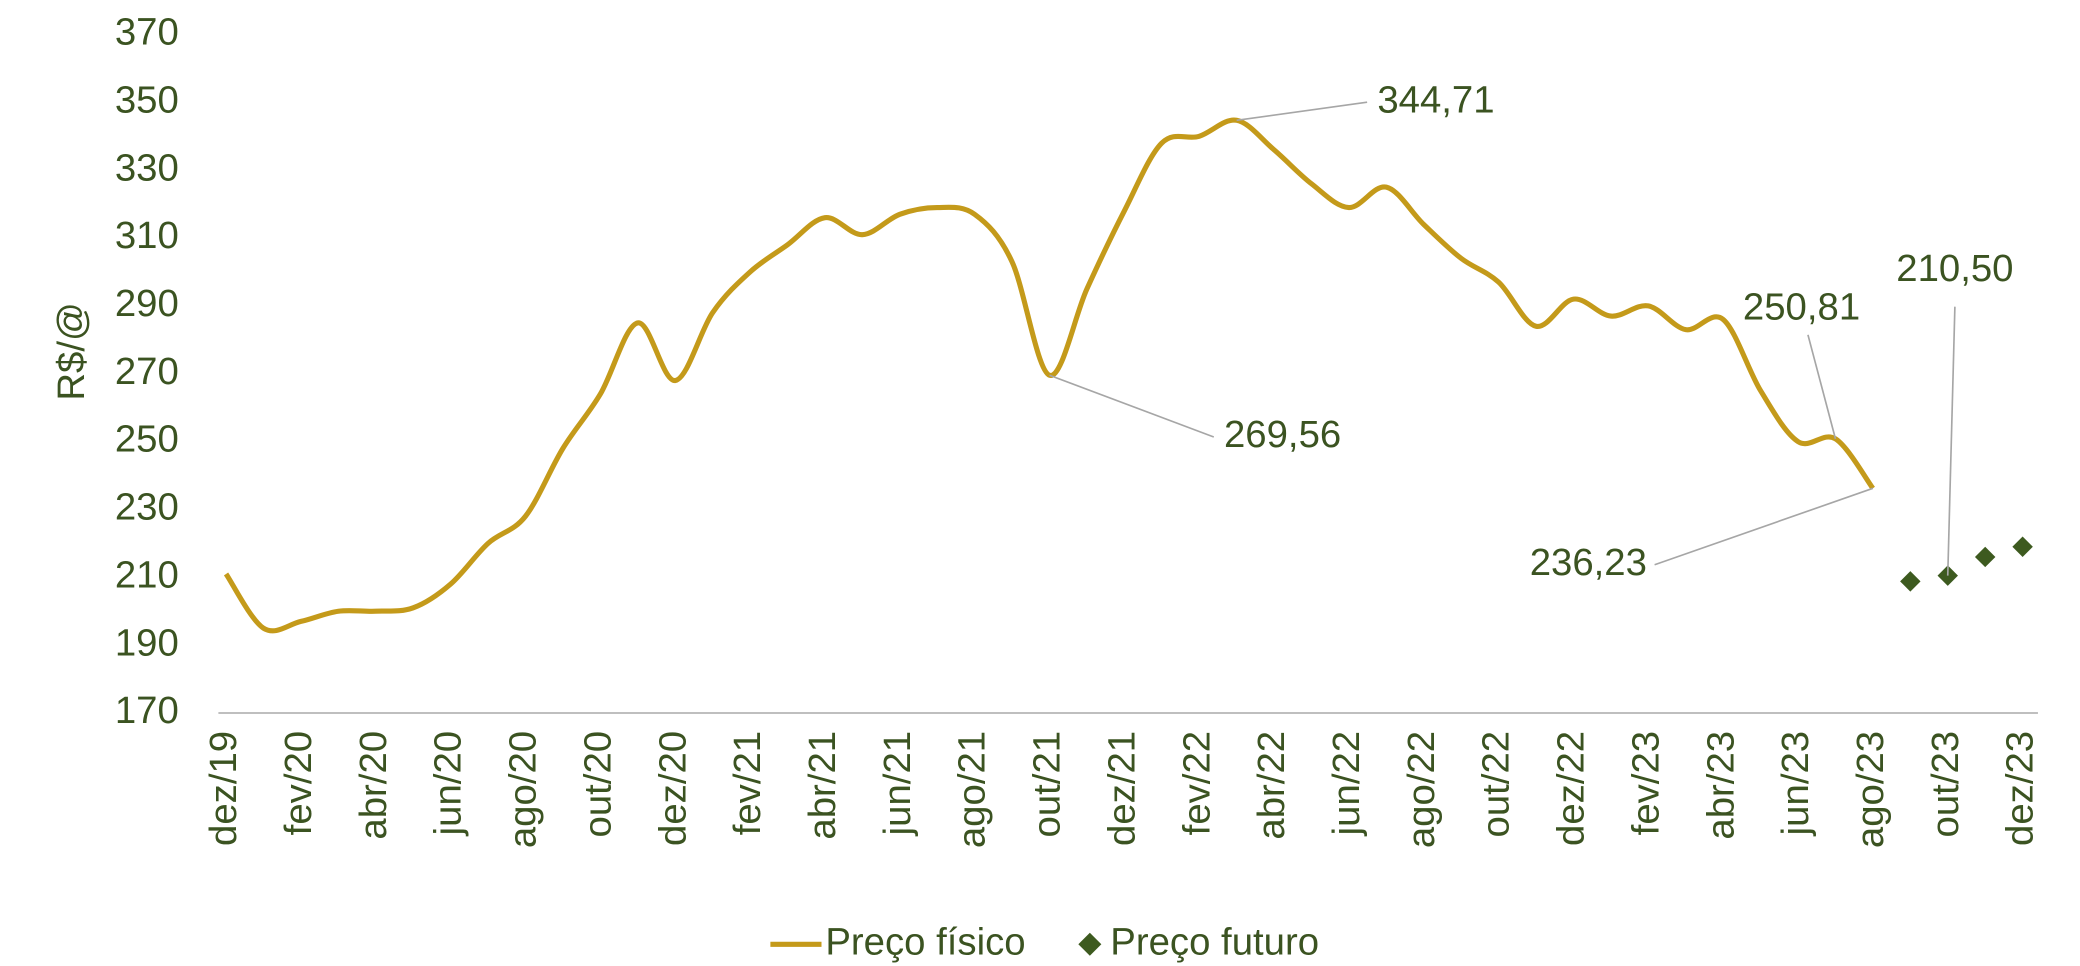  Describe the element at coordinates (1047, 784) in the screenshot. I see `x-tick-label: out/21` at that location.